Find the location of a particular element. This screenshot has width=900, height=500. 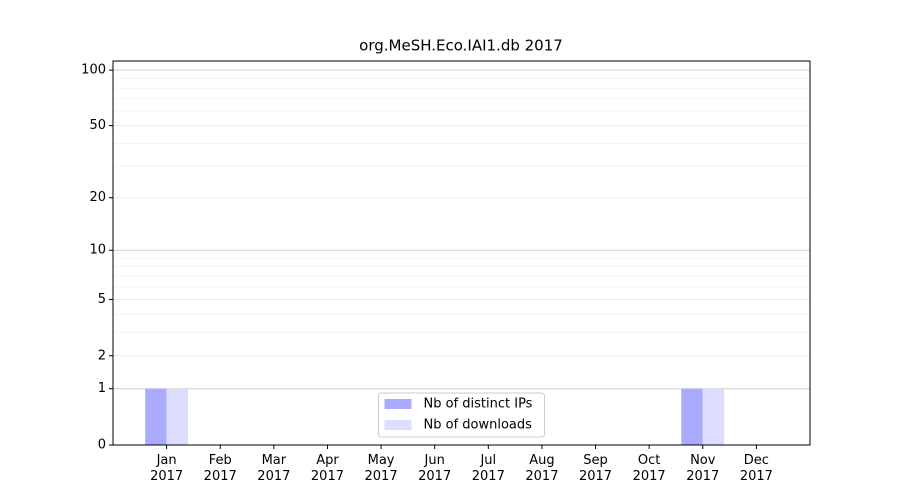

x-tick-label: Jan 2017 is located at coordinates (167, 468).